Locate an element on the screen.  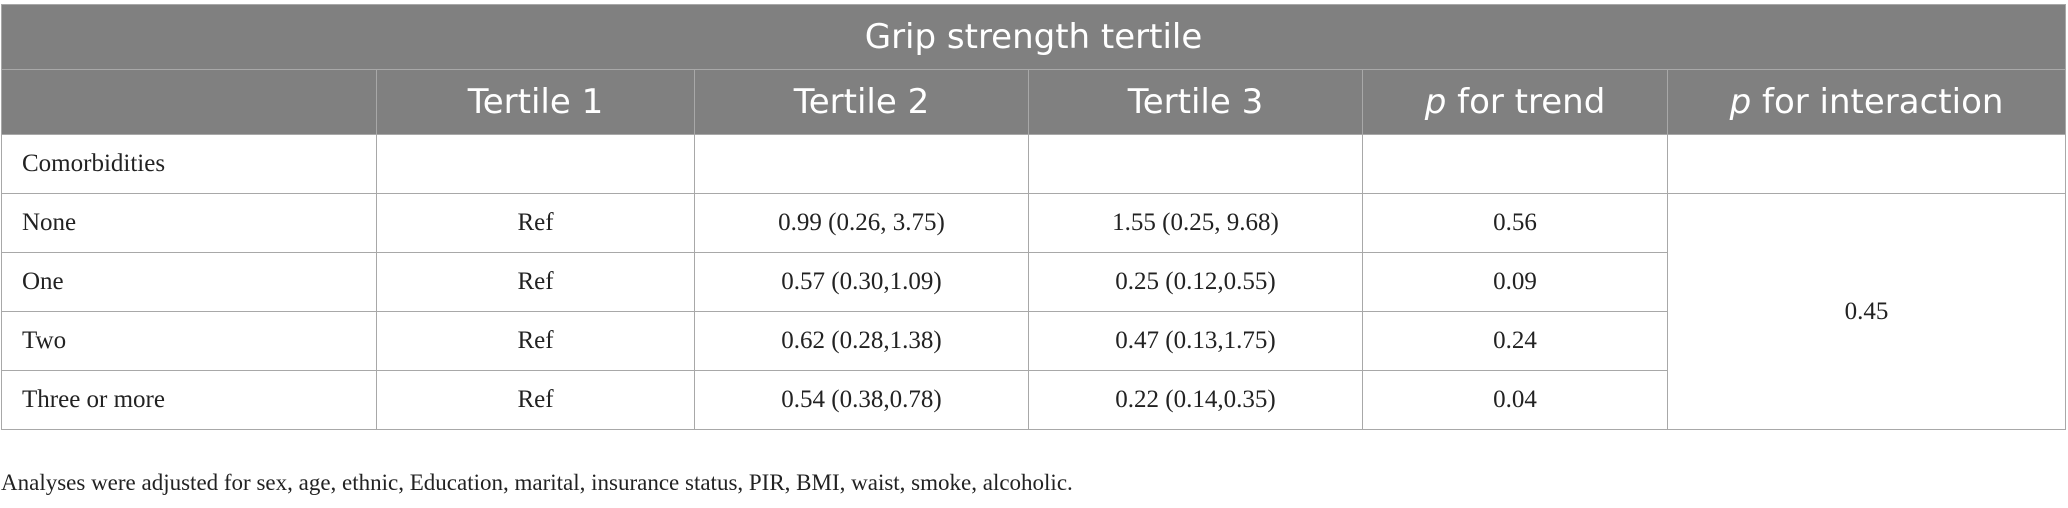
p-trend-cell: 0.09 is located at coordinates (1515, 282).